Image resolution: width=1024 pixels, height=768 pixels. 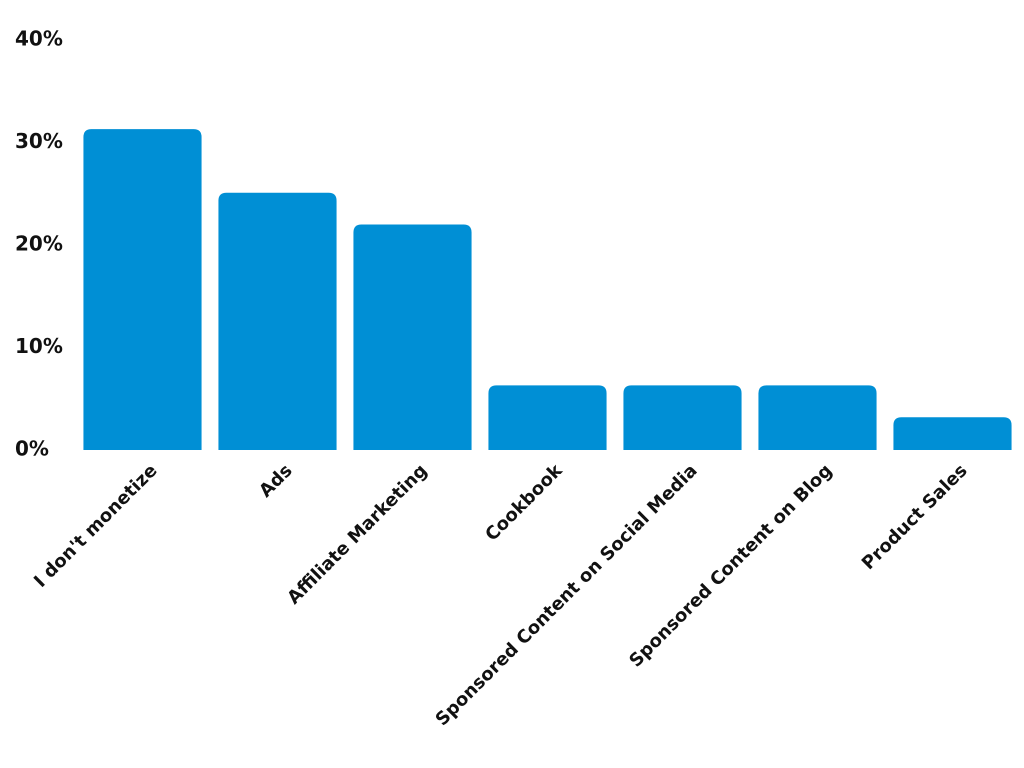 I want to click on y-tick-label: 10%, so click(x=39, y=346).